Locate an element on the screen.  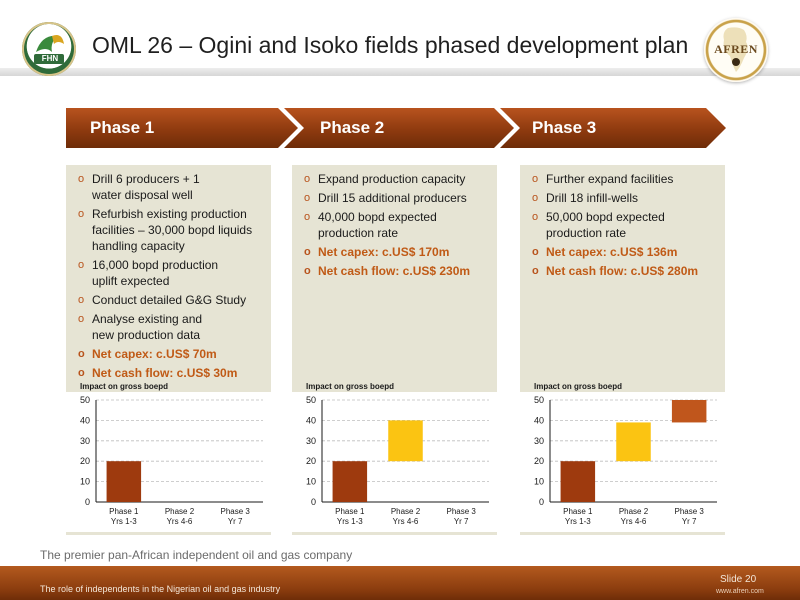
phase-arrows is located at coordinates (396, 128).